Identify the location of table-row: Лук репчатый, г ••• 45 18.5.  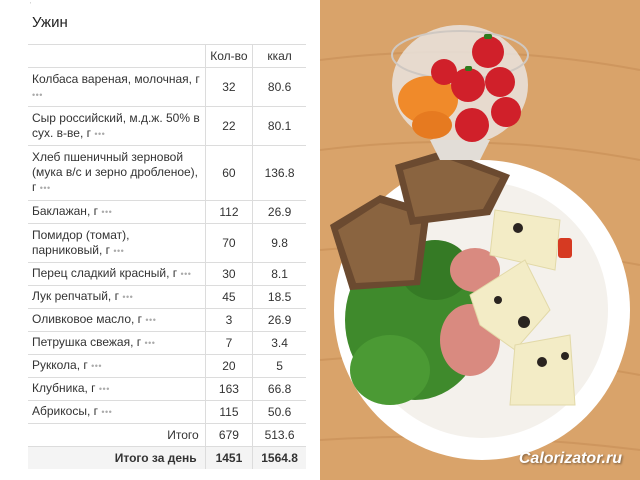
(167, 297).